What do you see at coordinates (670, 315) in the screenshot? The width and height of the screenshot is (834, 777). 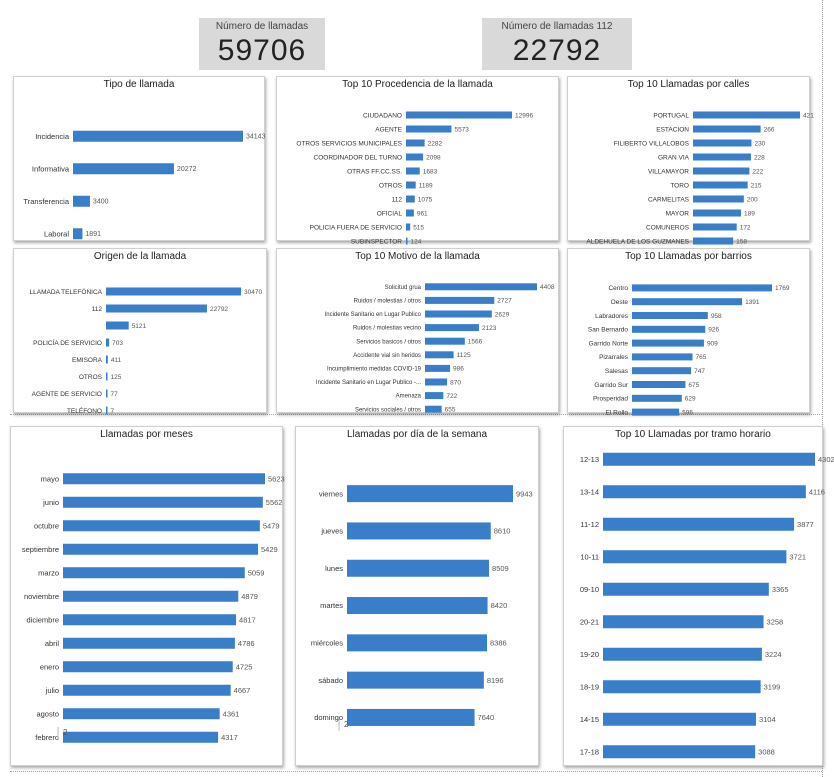 I see `bar-labradores` at bounding box center [670, 315].